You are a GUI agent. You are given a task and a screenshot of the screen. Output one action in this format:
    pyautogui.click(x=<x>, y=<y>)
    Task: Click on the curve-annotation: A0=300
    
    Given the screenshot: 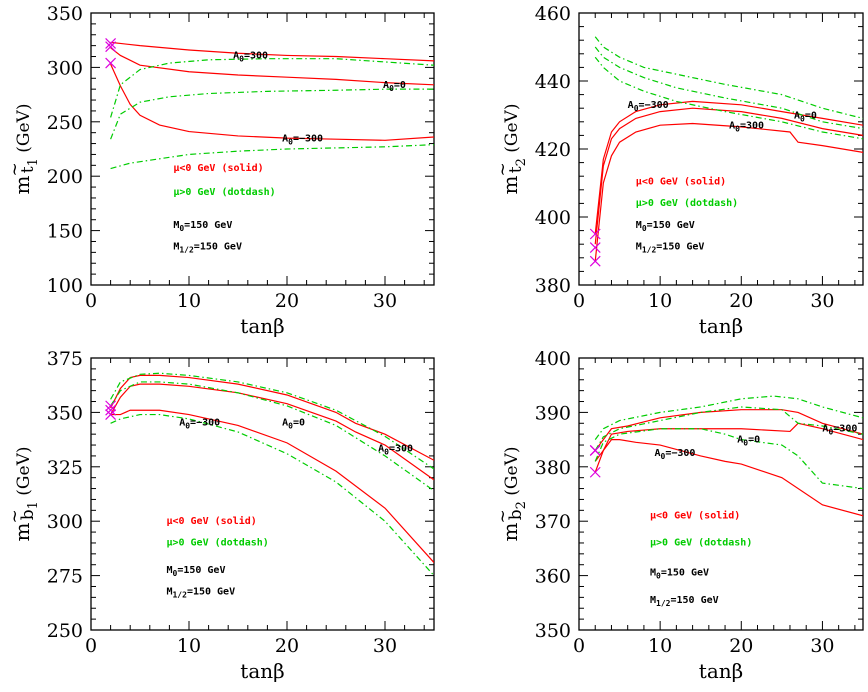 What is the action you would take?
    pyautogui.click(x=250, y=57)
    